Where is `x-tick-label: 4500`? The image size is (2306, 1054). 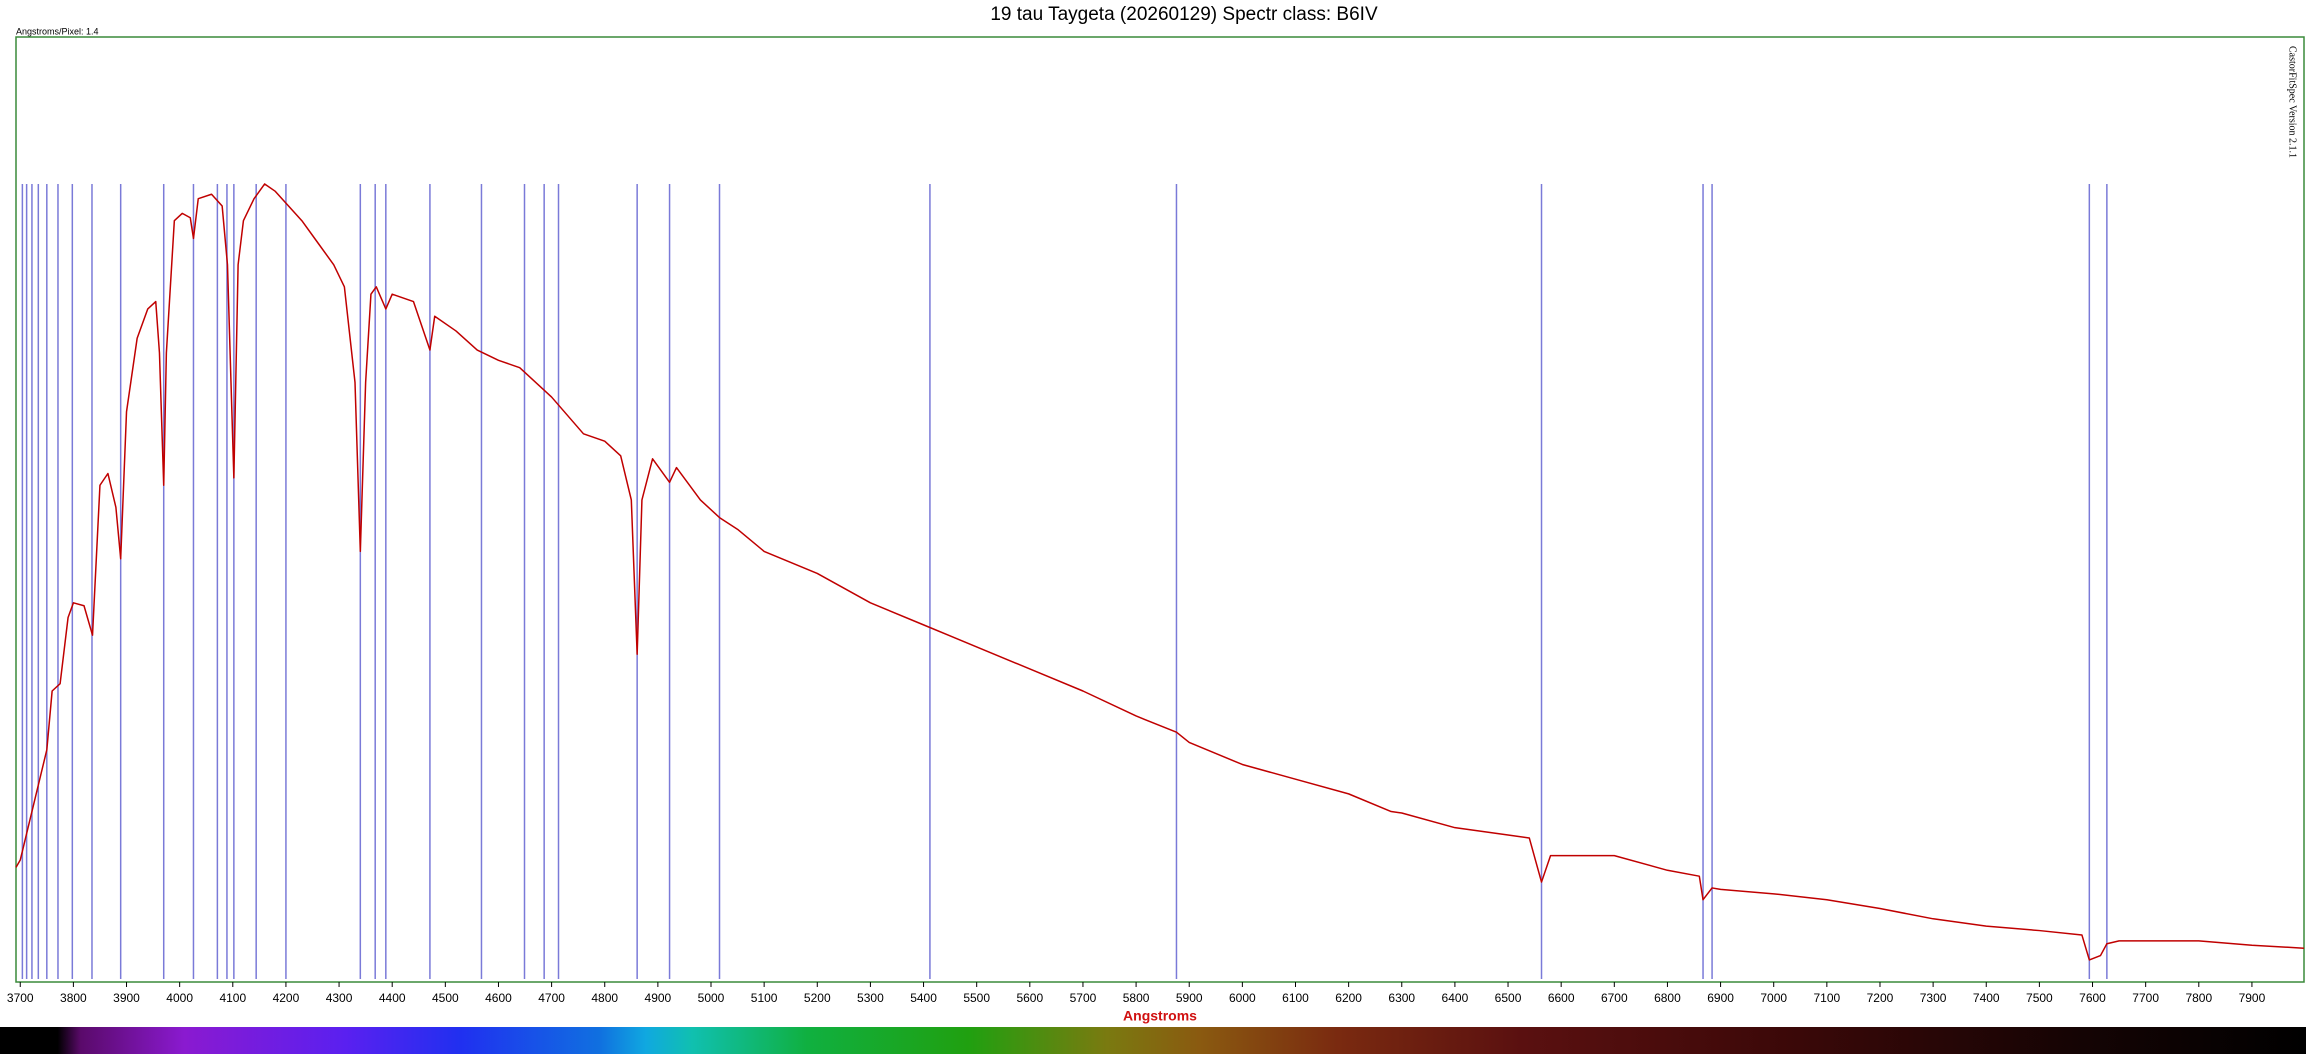 x-tick-label: 4500 is located at coordinates (445, 998).